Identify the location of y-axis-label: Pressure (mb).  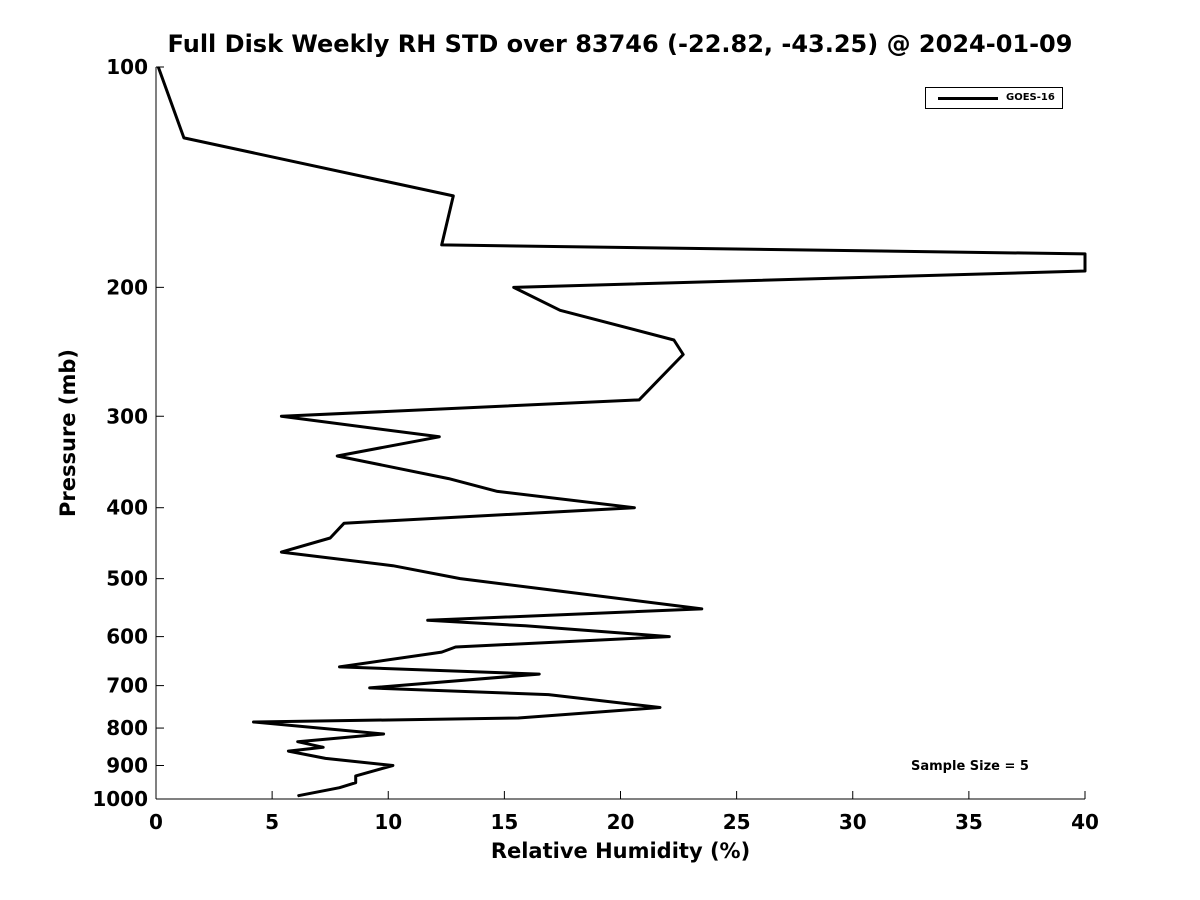
(68, 433).